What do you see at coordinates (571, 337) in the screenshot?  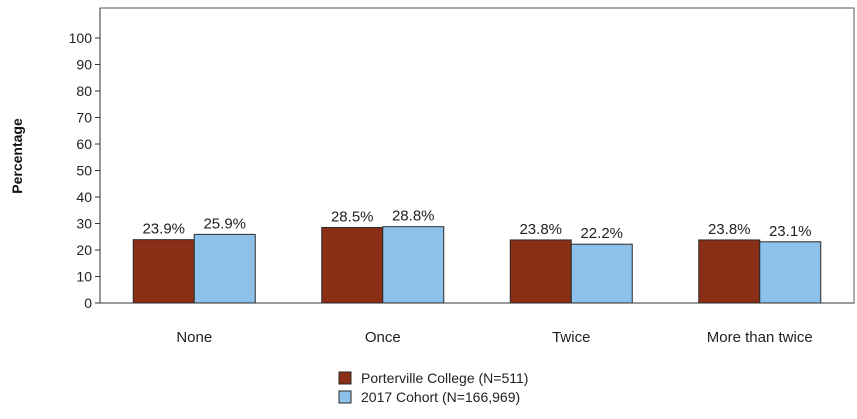 I see `category-label: Twice` at bounding box center [571, 337].